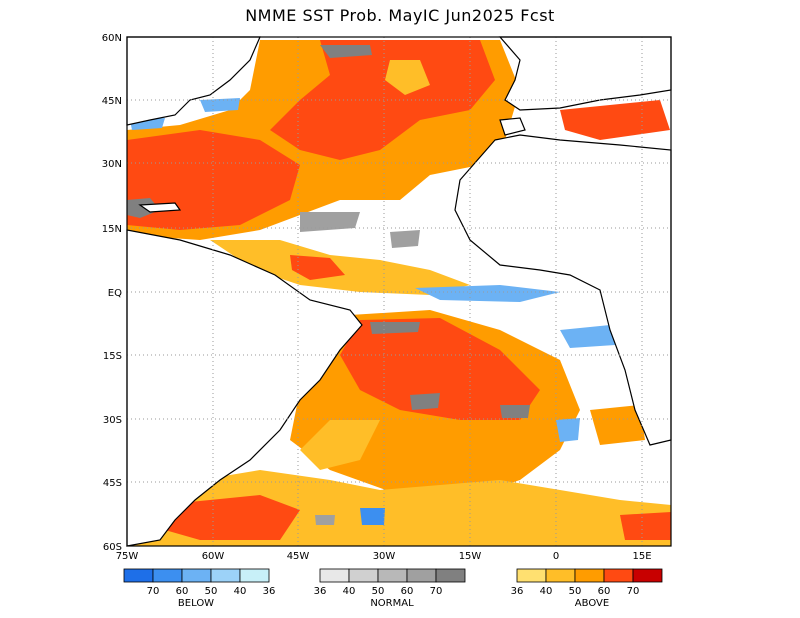  Describe the element at coordinates (298, 556) in the screenshot. I see `lon-label: 45W` at that location.